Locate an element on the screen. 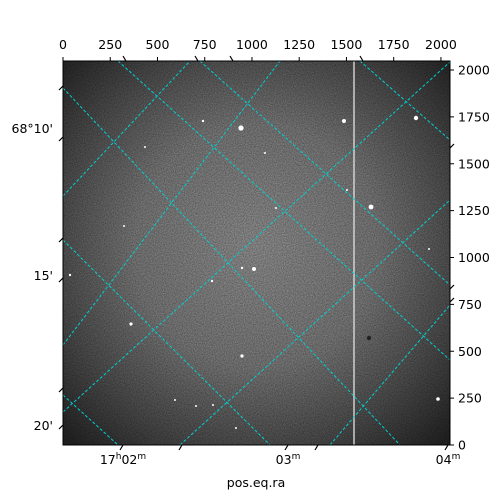  x-tick-label: 1500 is located at coordinates (347, 44).